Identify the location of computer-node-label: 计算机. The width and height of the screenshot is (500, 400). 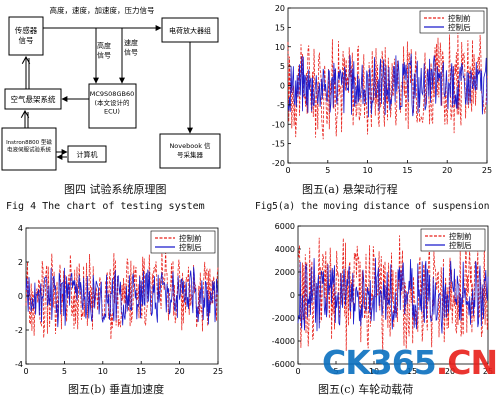
(87, 154).